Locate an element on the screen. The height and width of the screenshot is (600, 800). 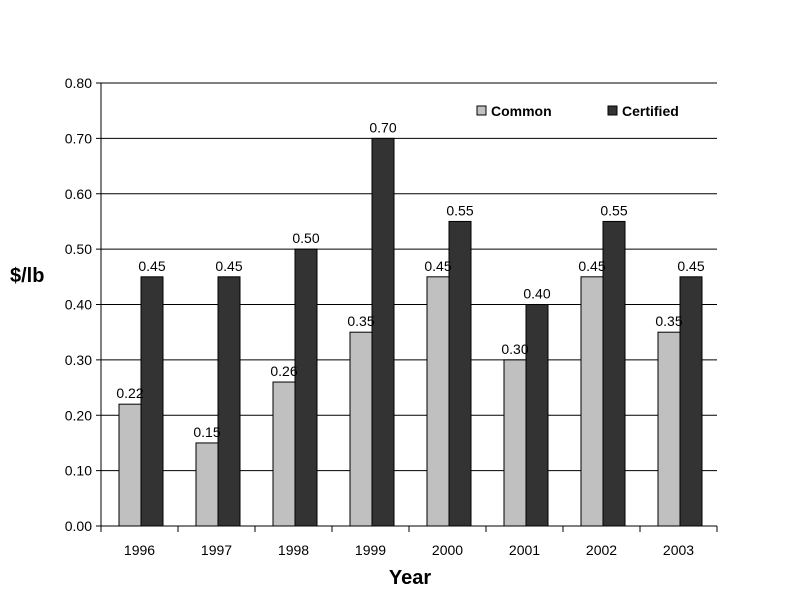
y-axis-title: $/lb is located at coordinates (27, 276).